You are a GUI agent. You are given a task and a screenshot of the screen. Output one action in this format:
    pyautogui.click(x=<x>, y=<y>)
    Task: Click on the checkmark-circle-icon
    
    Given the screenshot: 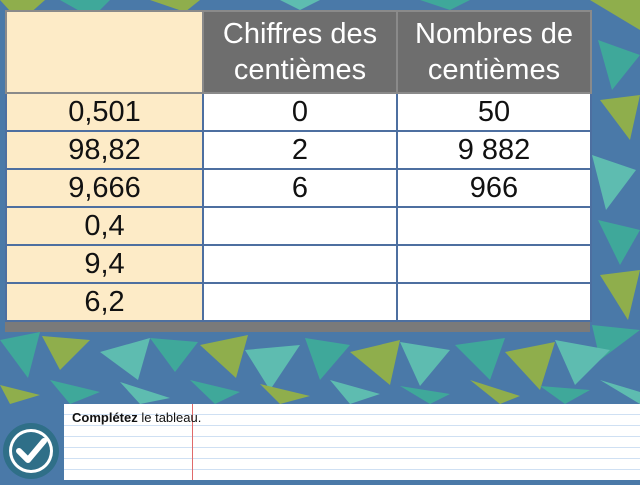 What is the action you would take?
    pyautogui.click(x=31, y=451)
    